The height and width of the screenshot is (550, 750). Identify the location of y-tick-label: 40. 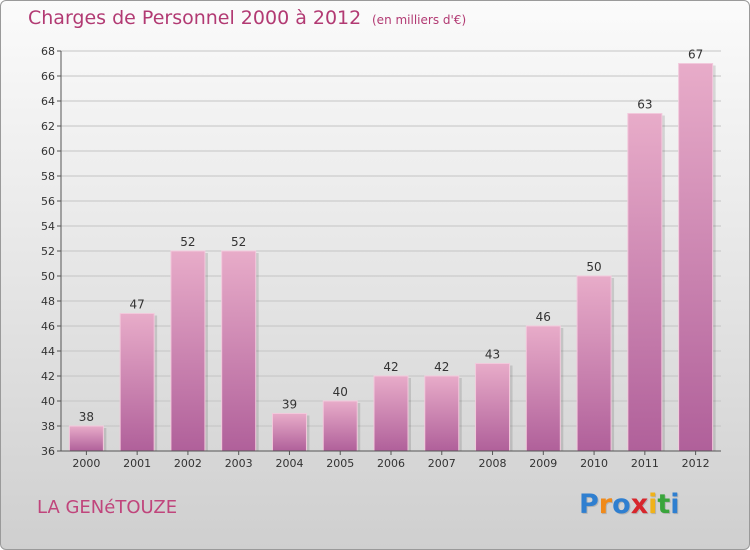
(48, 401).